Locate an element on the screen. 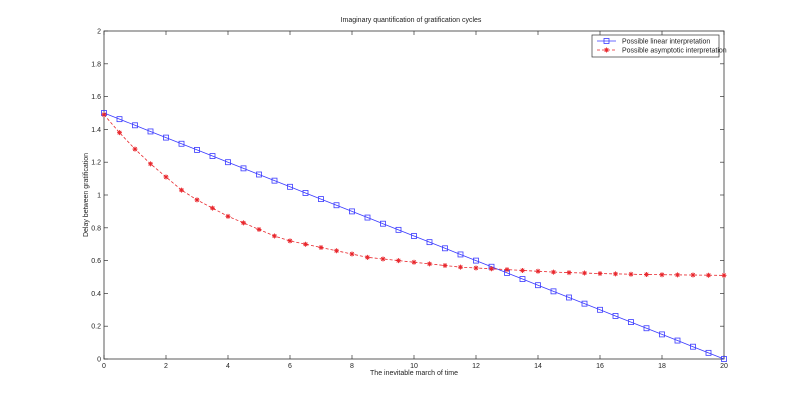 The image size is (799, 403). y-tick-label: 1.6 is located at coordinates (96, 97).